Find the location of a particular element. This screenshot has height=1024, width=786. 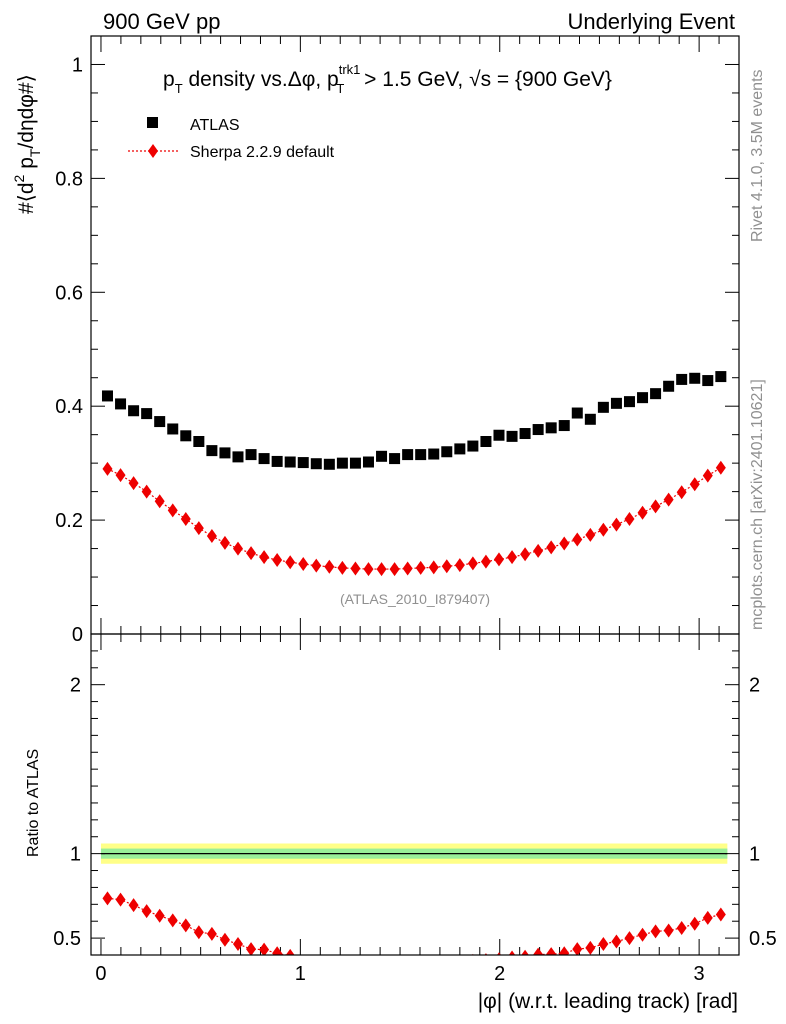

mcplots-label: mcplots.cern.ch [arXiv:2401.10621] is located at coordinates (757, 504).